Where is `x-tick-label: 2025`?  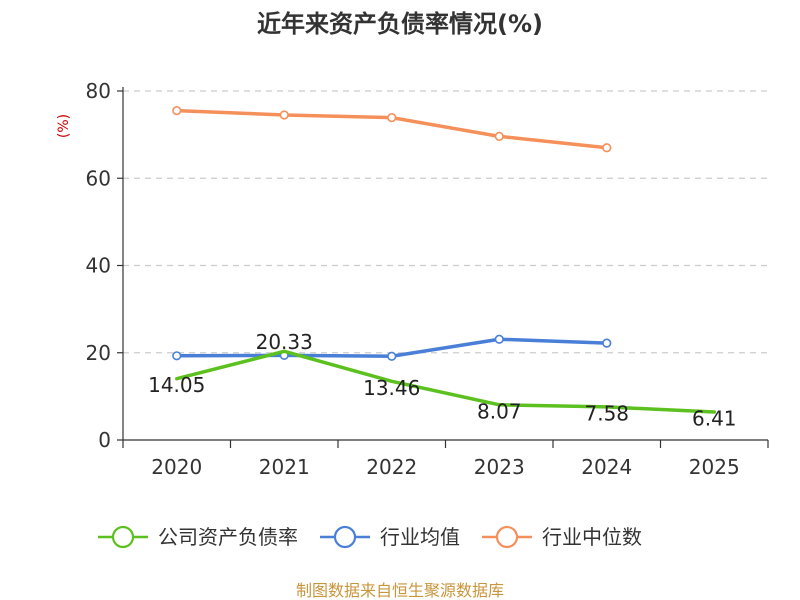
x-tick-label: 2025 is located at coordinates (714, 467).